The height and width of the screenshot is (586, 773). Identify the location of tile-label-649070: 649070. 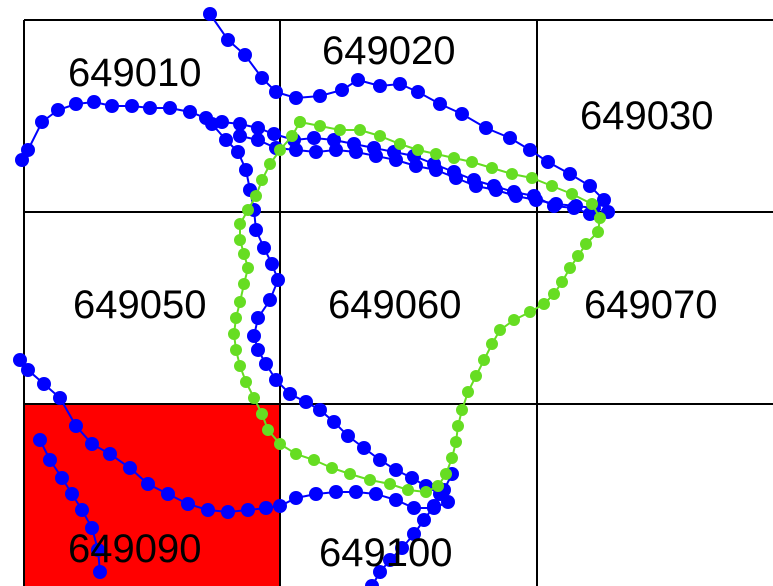
(650, 305).